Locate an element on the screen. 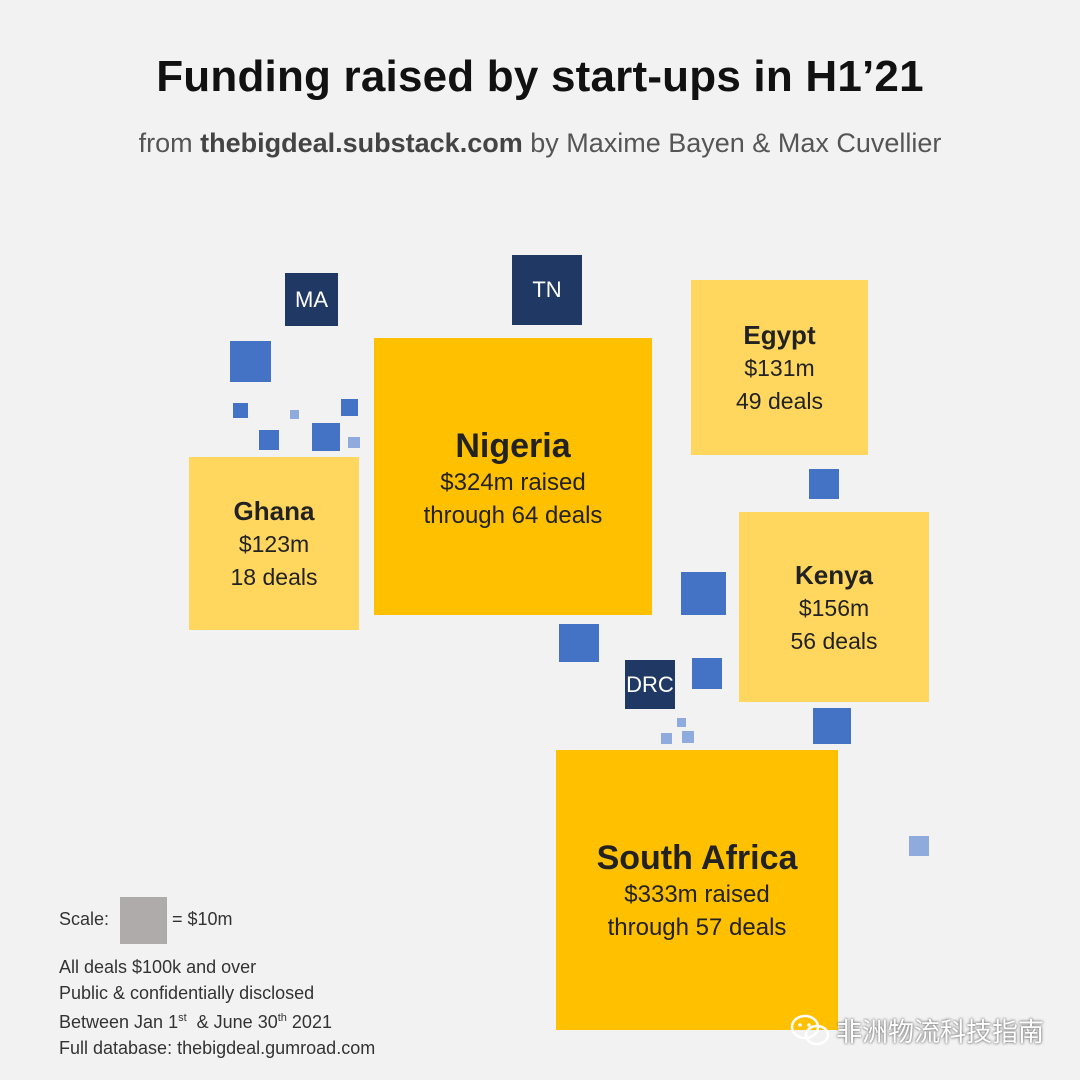  note-period-a: Between Jan 1 is located at coordinates (119, 1022).